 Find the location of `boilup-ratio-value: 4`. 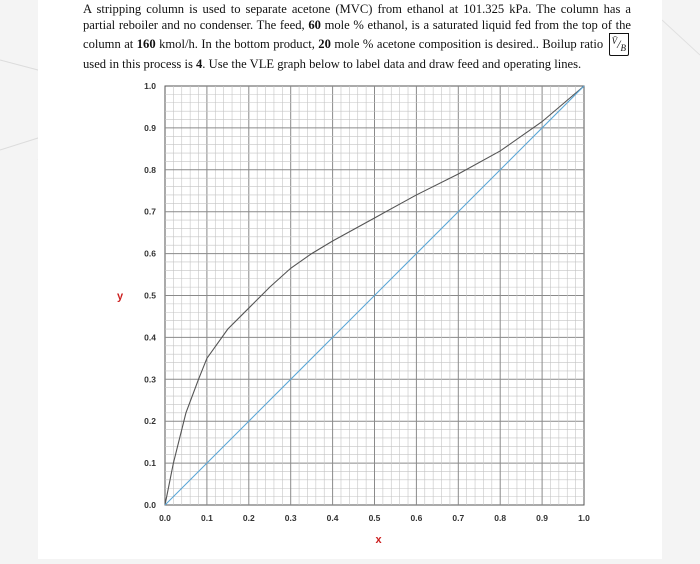

boilup-ratio-value: 4 is located at coordinates (199, 64).